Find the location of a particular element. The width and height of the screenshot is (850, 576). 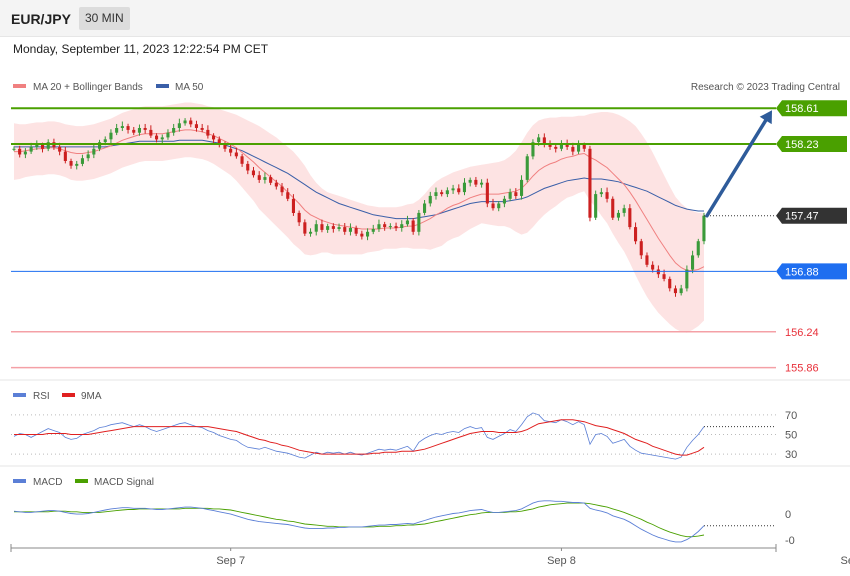

projection-arrow-head is located at coordinates (765, 117).